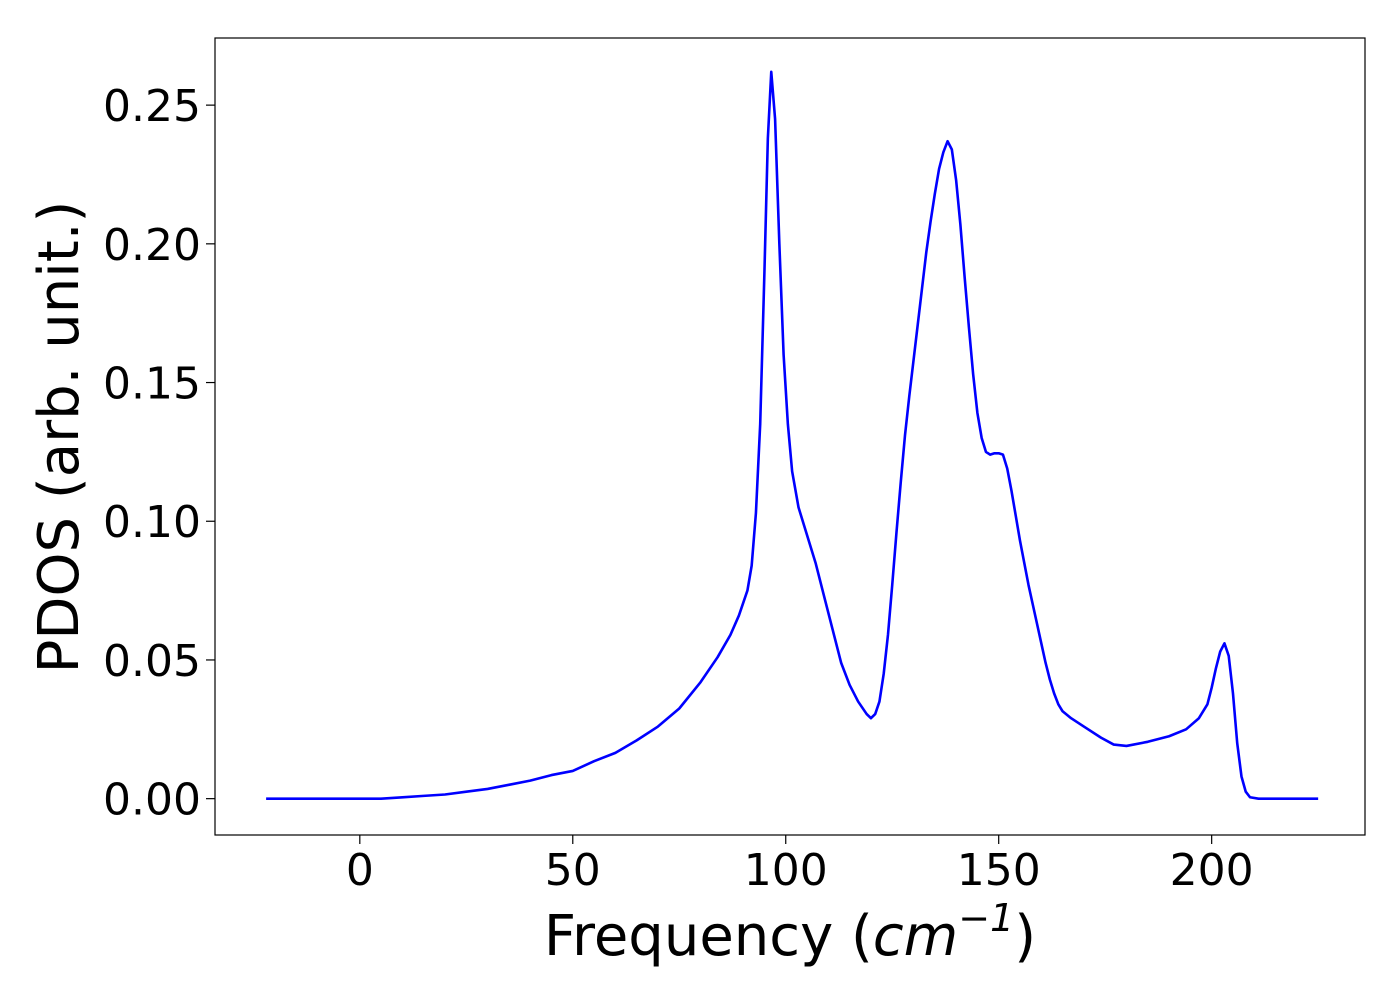  I want to click on x-axis-label-exponent: −1, so click(986, 918).